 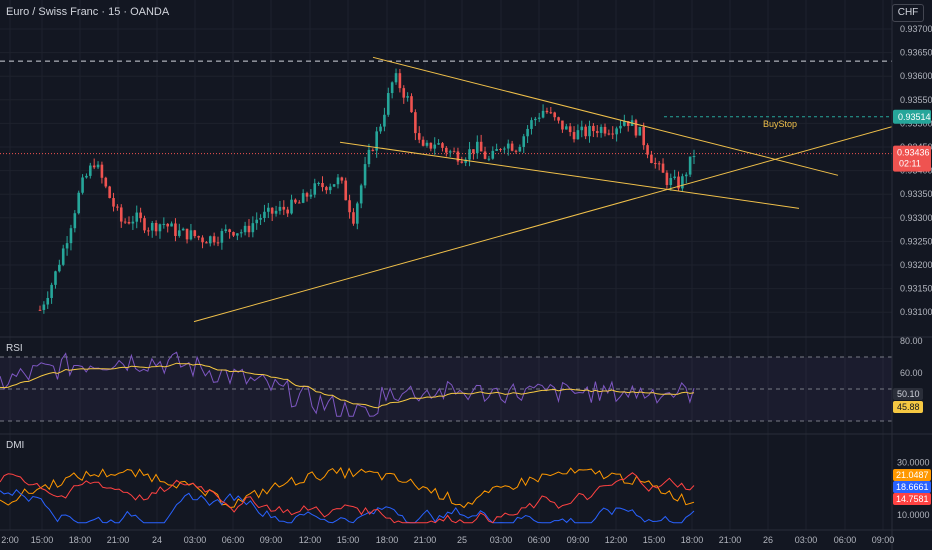 What do you see at coordinates (916, 289) in the screenshot?
I see `price-tick-label: 0.93150` at bounding box center [916, 289].